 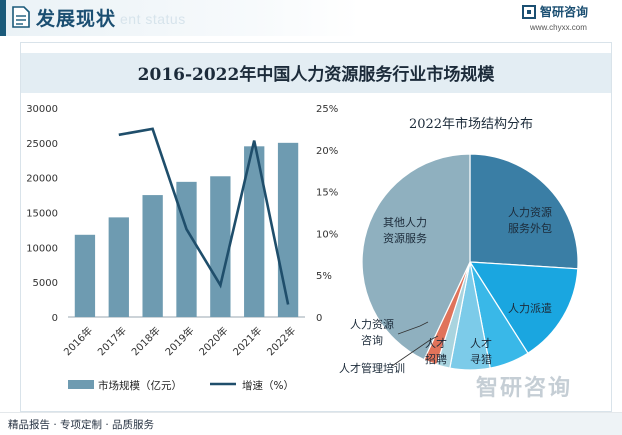 I want to click on y-right-tick-label: 0, so click(x=319, y=318).